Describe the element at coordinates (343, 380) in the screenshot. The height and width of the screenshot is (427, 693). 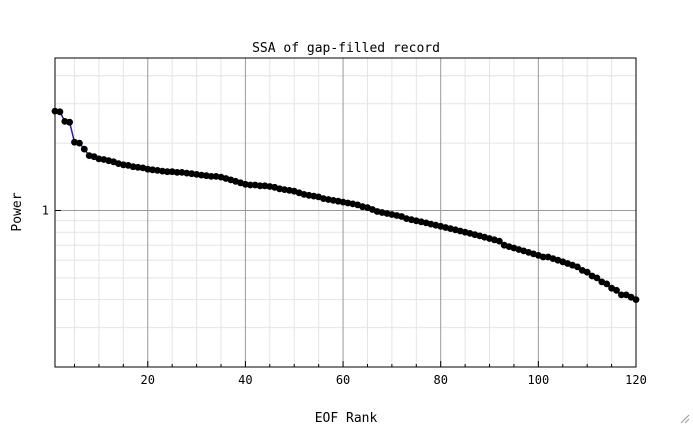
I see `x-tick-label: 60` at that location.